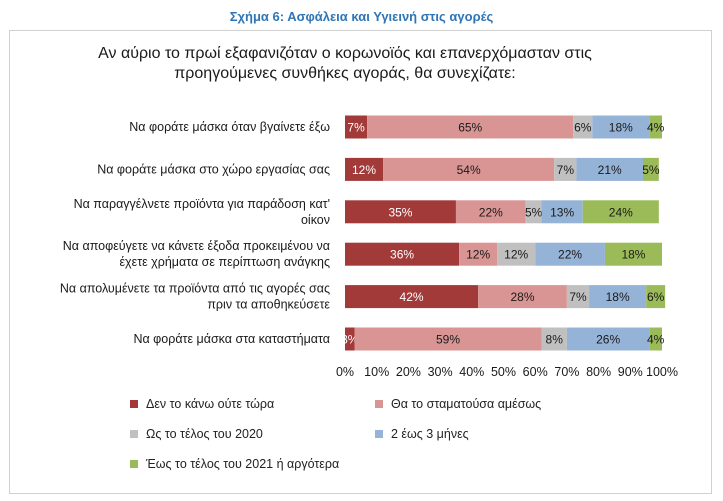 This screenshot has height=501, width=723. Describe the element at coordinates (662, 372) in the screenshot. I see `x-tick-label: 100%` at that location.